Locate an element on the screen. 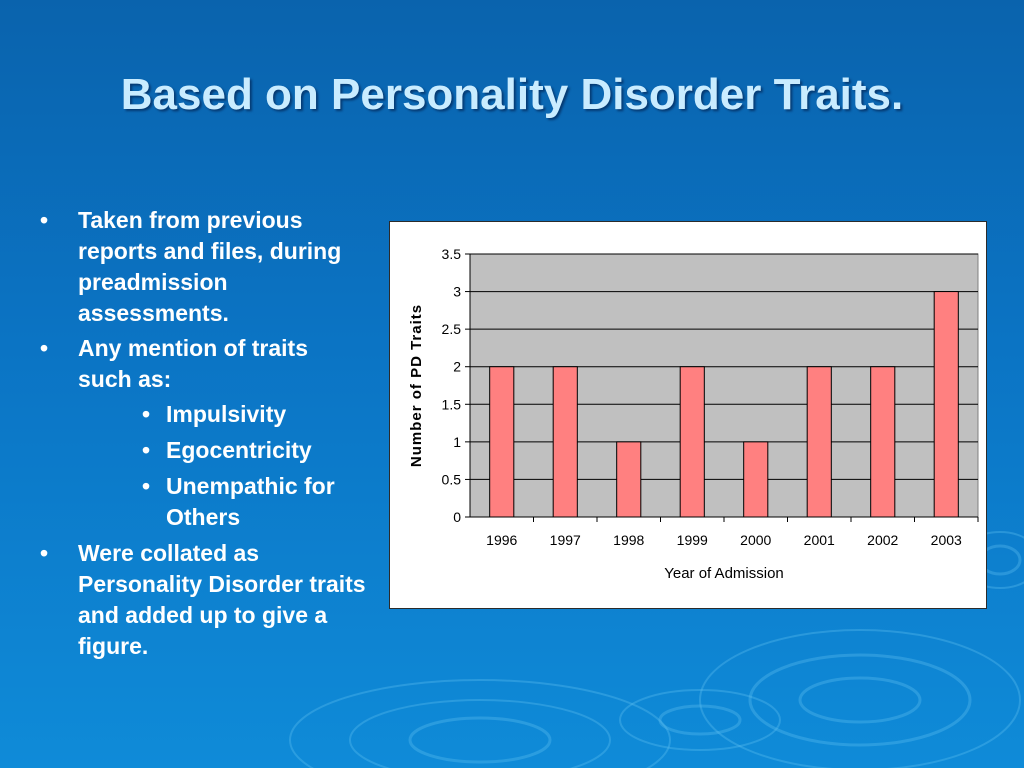  x-tick-label: 2003 is located at coordinates (946, 540).